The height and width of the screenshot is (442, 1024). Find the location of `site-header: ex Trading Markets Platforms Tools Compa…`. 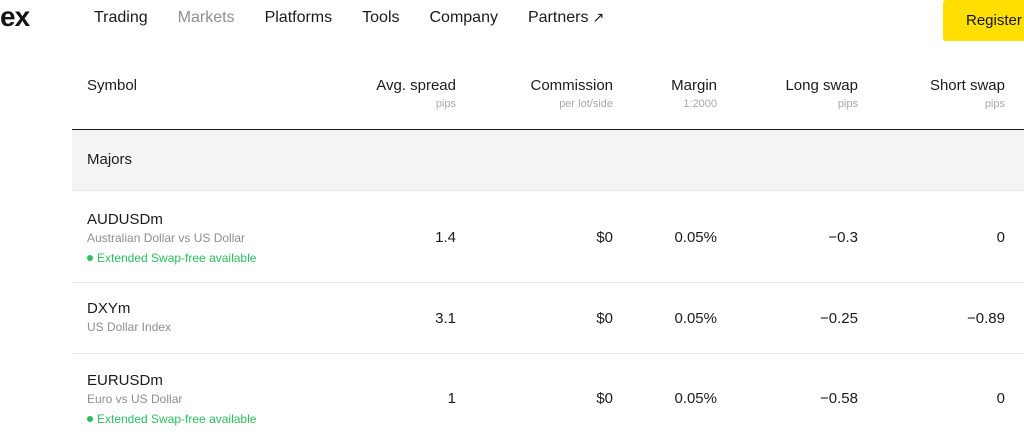

site-header: ex Trading Markets Platforms Tools Compa… is located at coordinates (512, 20).